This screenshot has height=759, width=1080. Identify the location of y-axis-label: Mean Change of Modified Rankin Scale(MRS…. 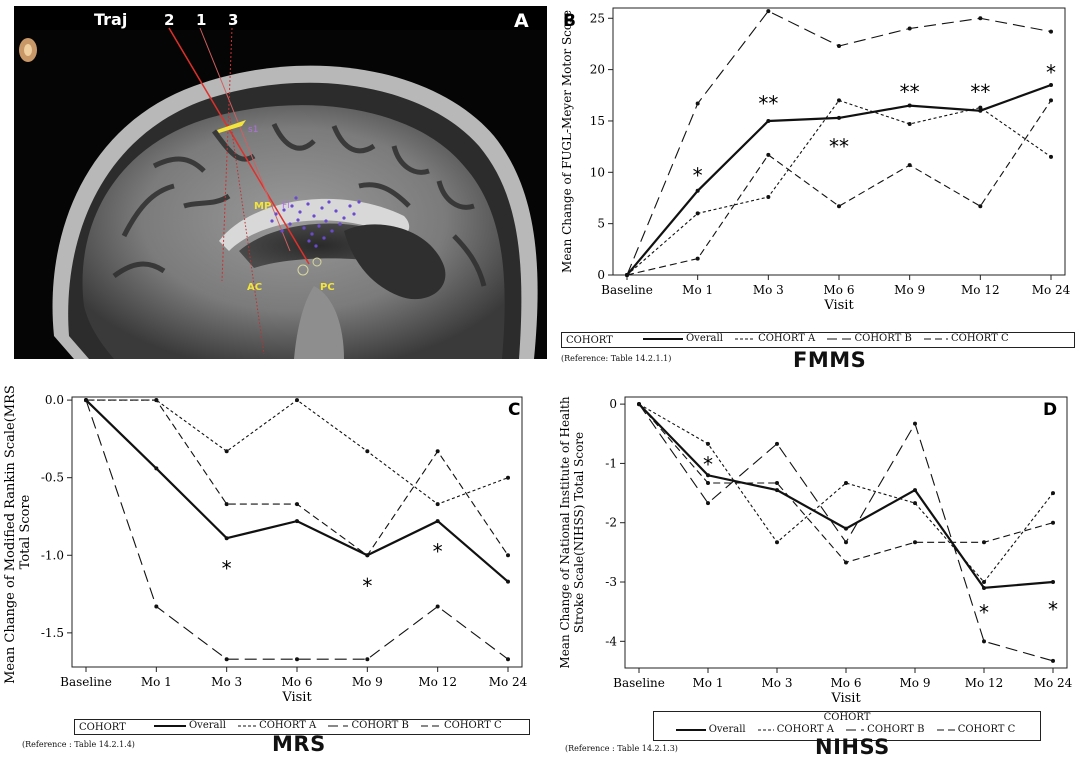
(18, 534).